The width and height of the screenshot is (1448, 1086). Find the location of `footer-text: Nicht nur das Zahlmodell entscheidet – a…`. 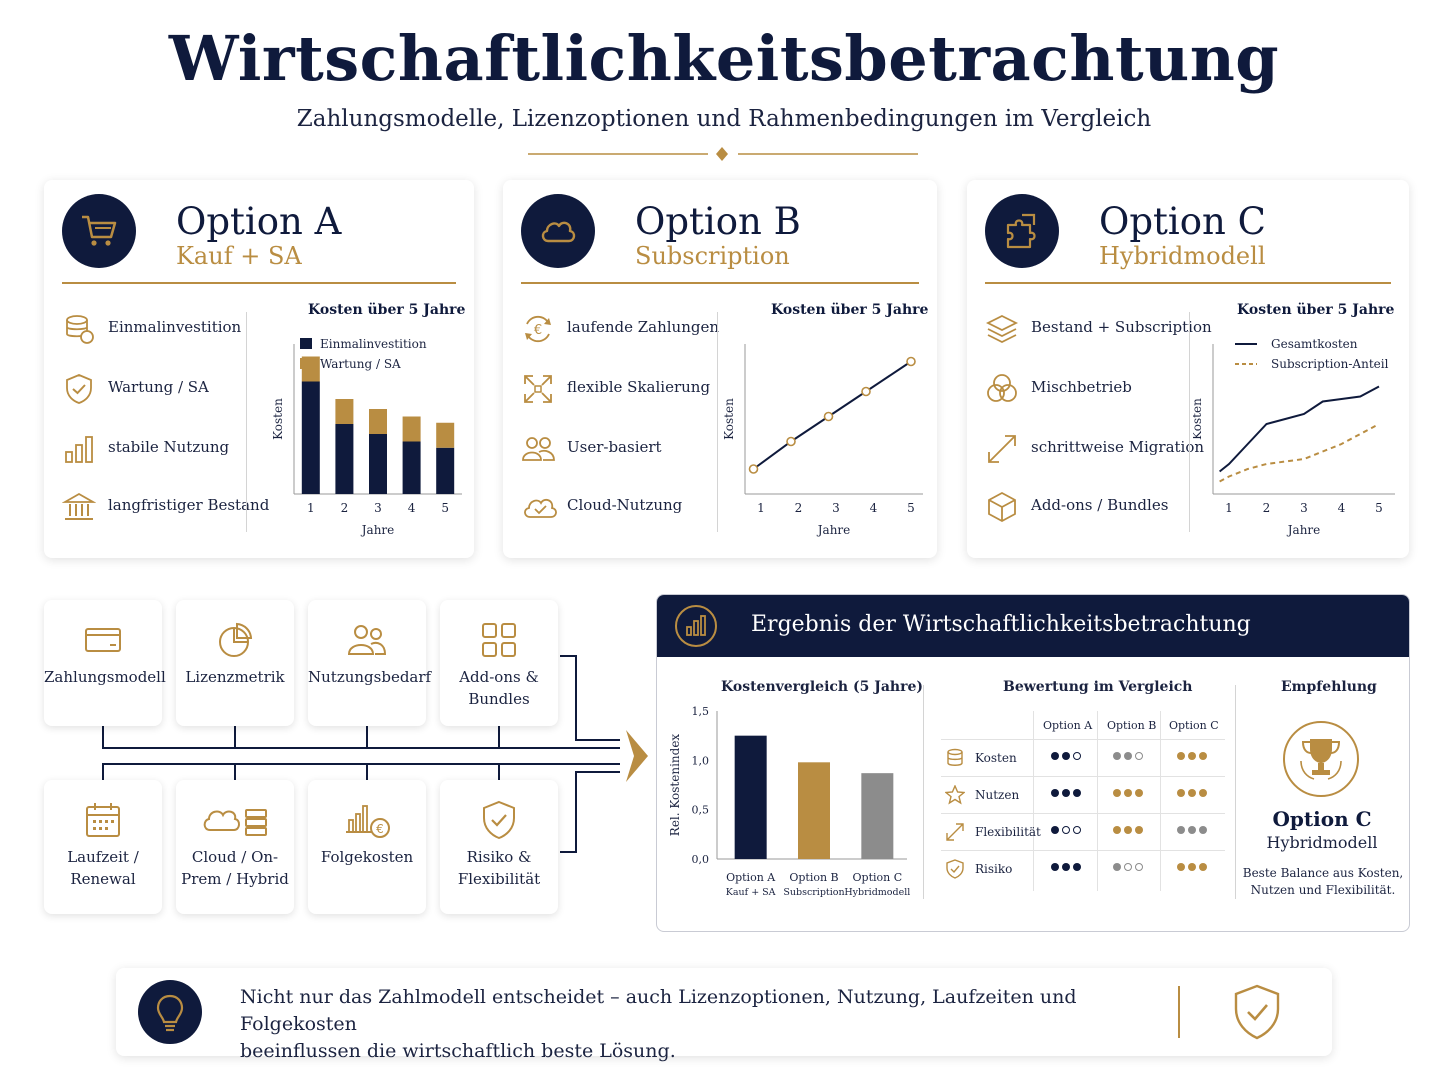

footer-text: Nicht nur das Zahlmodell entscheidet – a… is located at coordinates (690, 1024).